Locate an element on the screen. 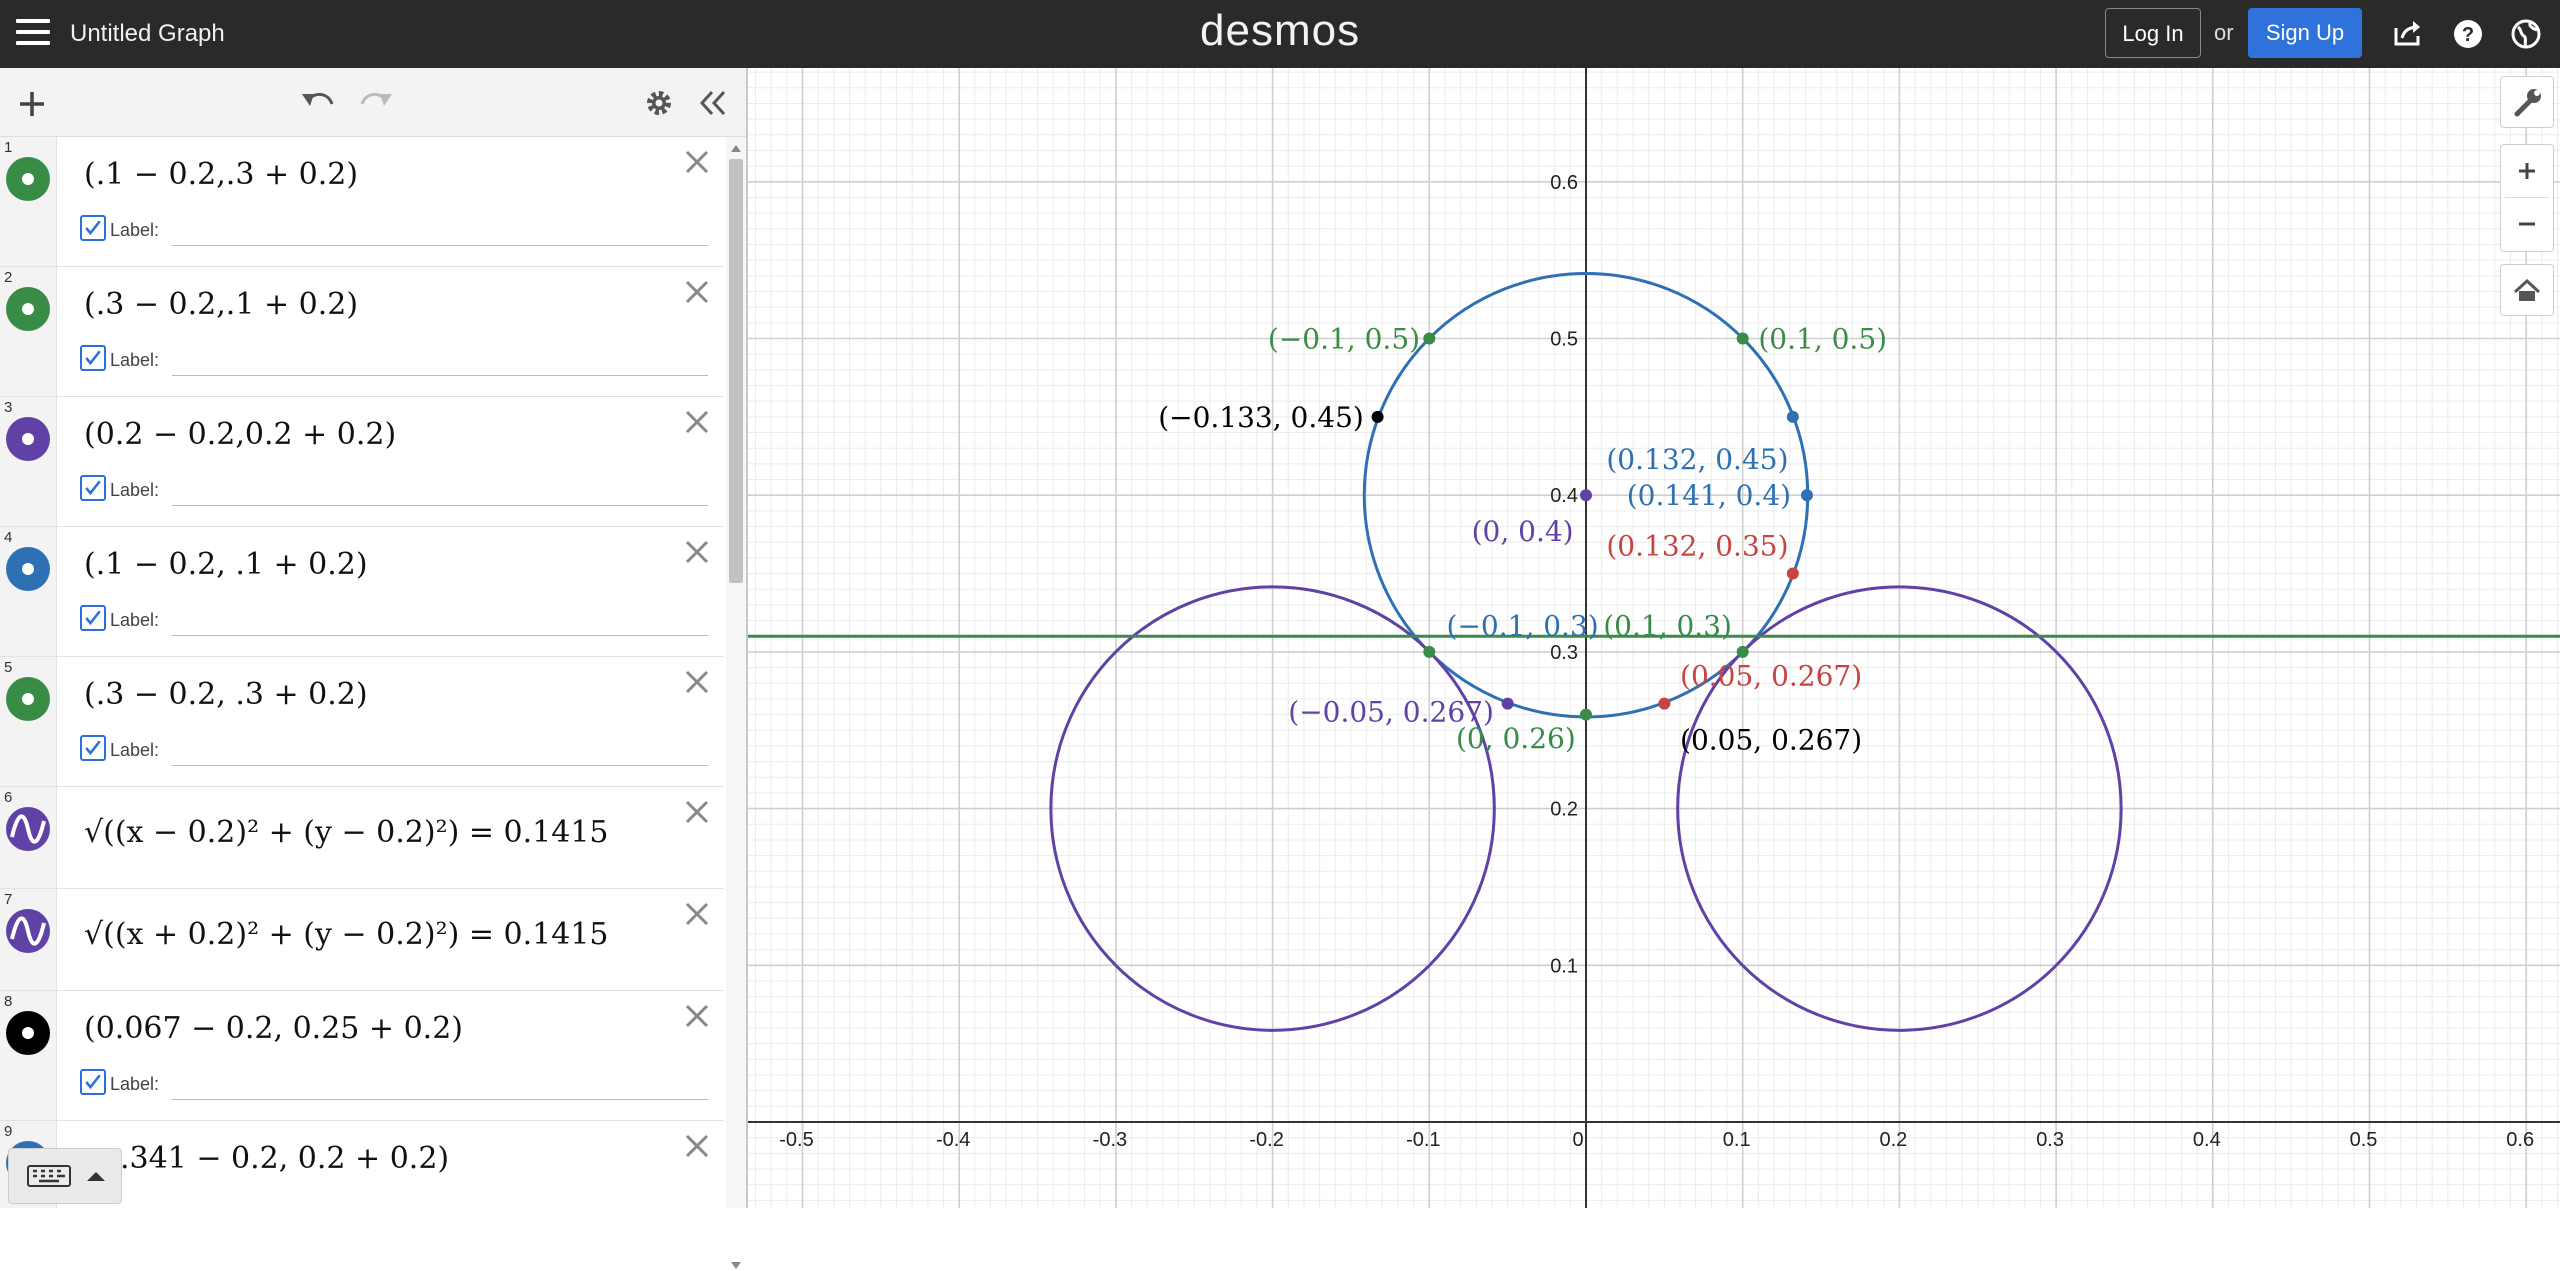 This screenshot has width=2560, height=1271. expression-input: (.3 − 0.2, .3 + 0.2) is located at coordinates (226, 694).